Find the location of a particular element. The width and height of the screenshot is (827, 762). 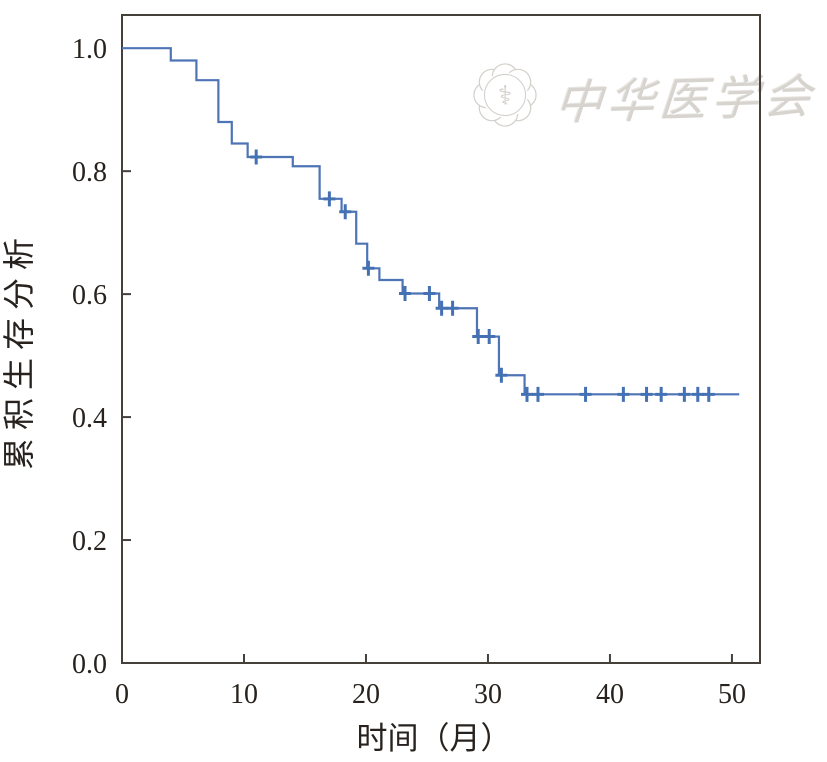

y-tick-label: 0.8 is located at coordinates (89, 172).